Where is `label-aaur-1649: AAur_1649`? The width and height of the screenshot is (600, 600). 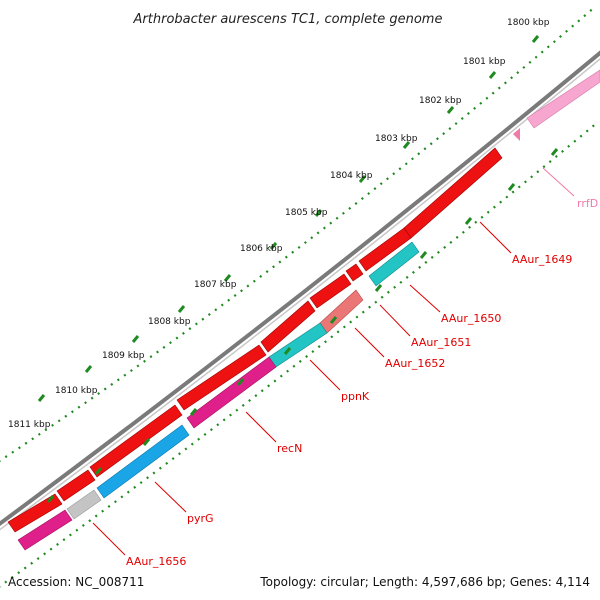 label-aaur-1649: AAur_1649 is located at coordinates (542, 259).